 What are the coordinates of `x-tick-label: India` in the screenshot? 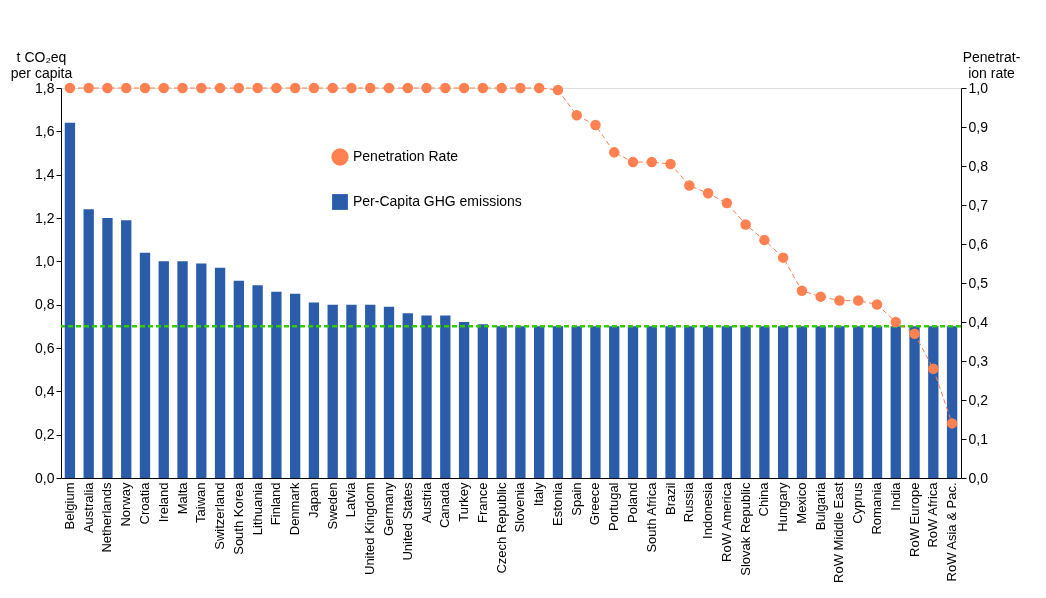 It's located at (895, 496).